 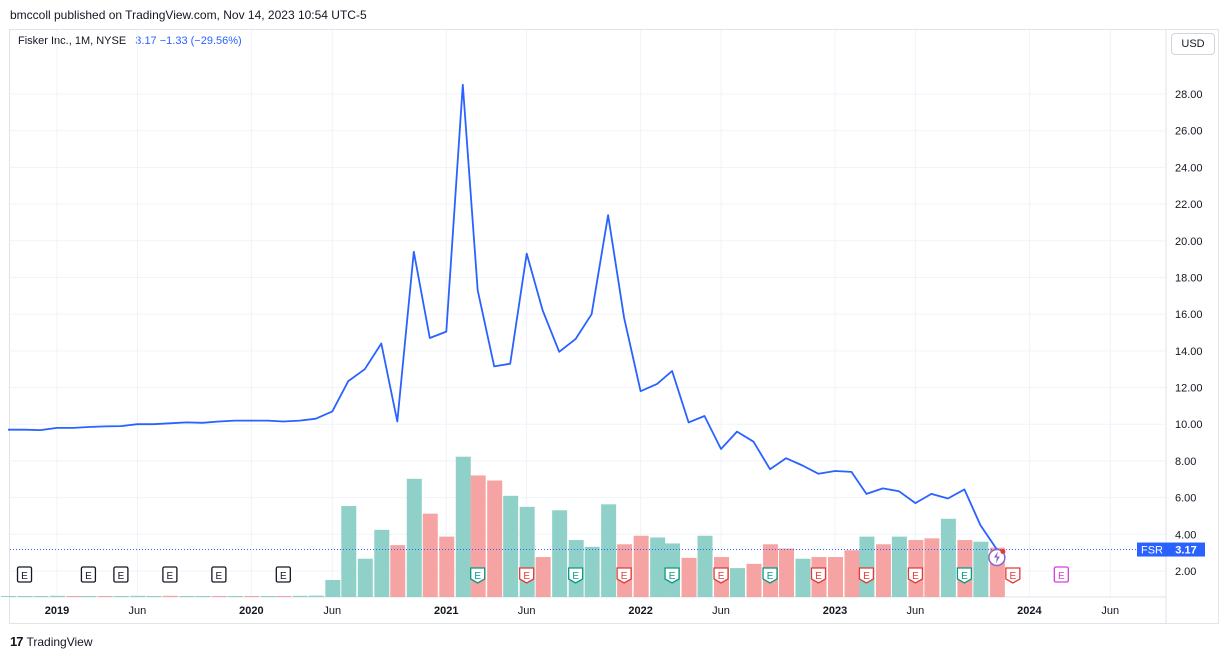 What do you see at coordinates (1189, 425) in the screenshot?
I see `y-tick-label: 10.00` at bounding box center [1189, 425].